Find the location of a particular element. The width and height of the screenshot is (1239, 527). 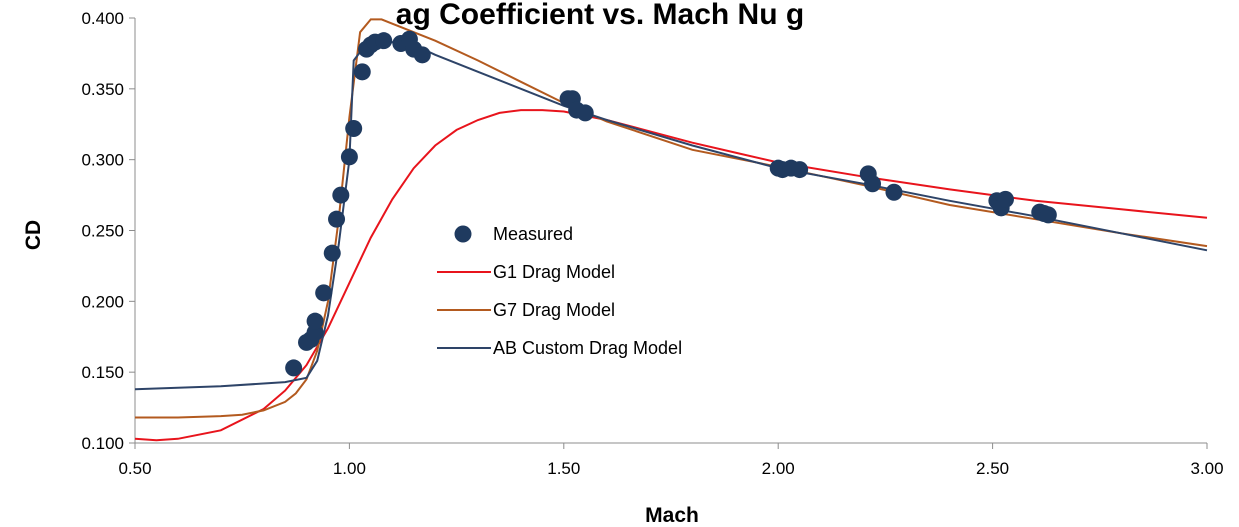

x-tick-label: 0.50 is located at coordinates (134, 468).